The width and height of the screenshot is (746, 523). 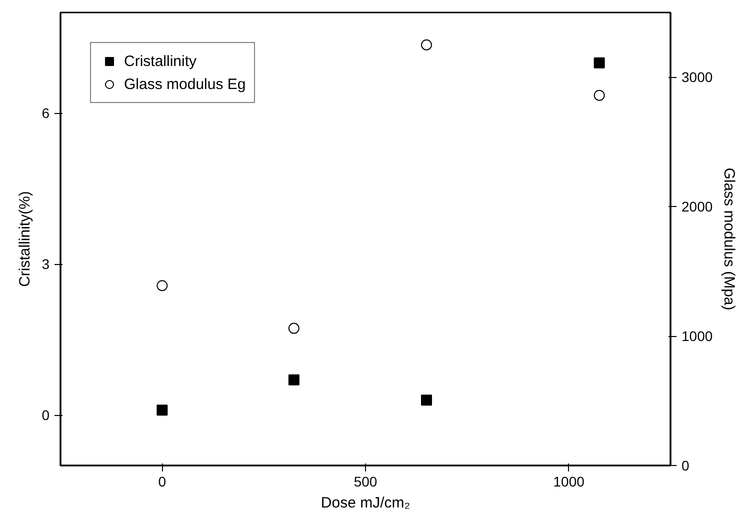 I want to click on y2-tick-label: 1000, so click(x=697, y=336).